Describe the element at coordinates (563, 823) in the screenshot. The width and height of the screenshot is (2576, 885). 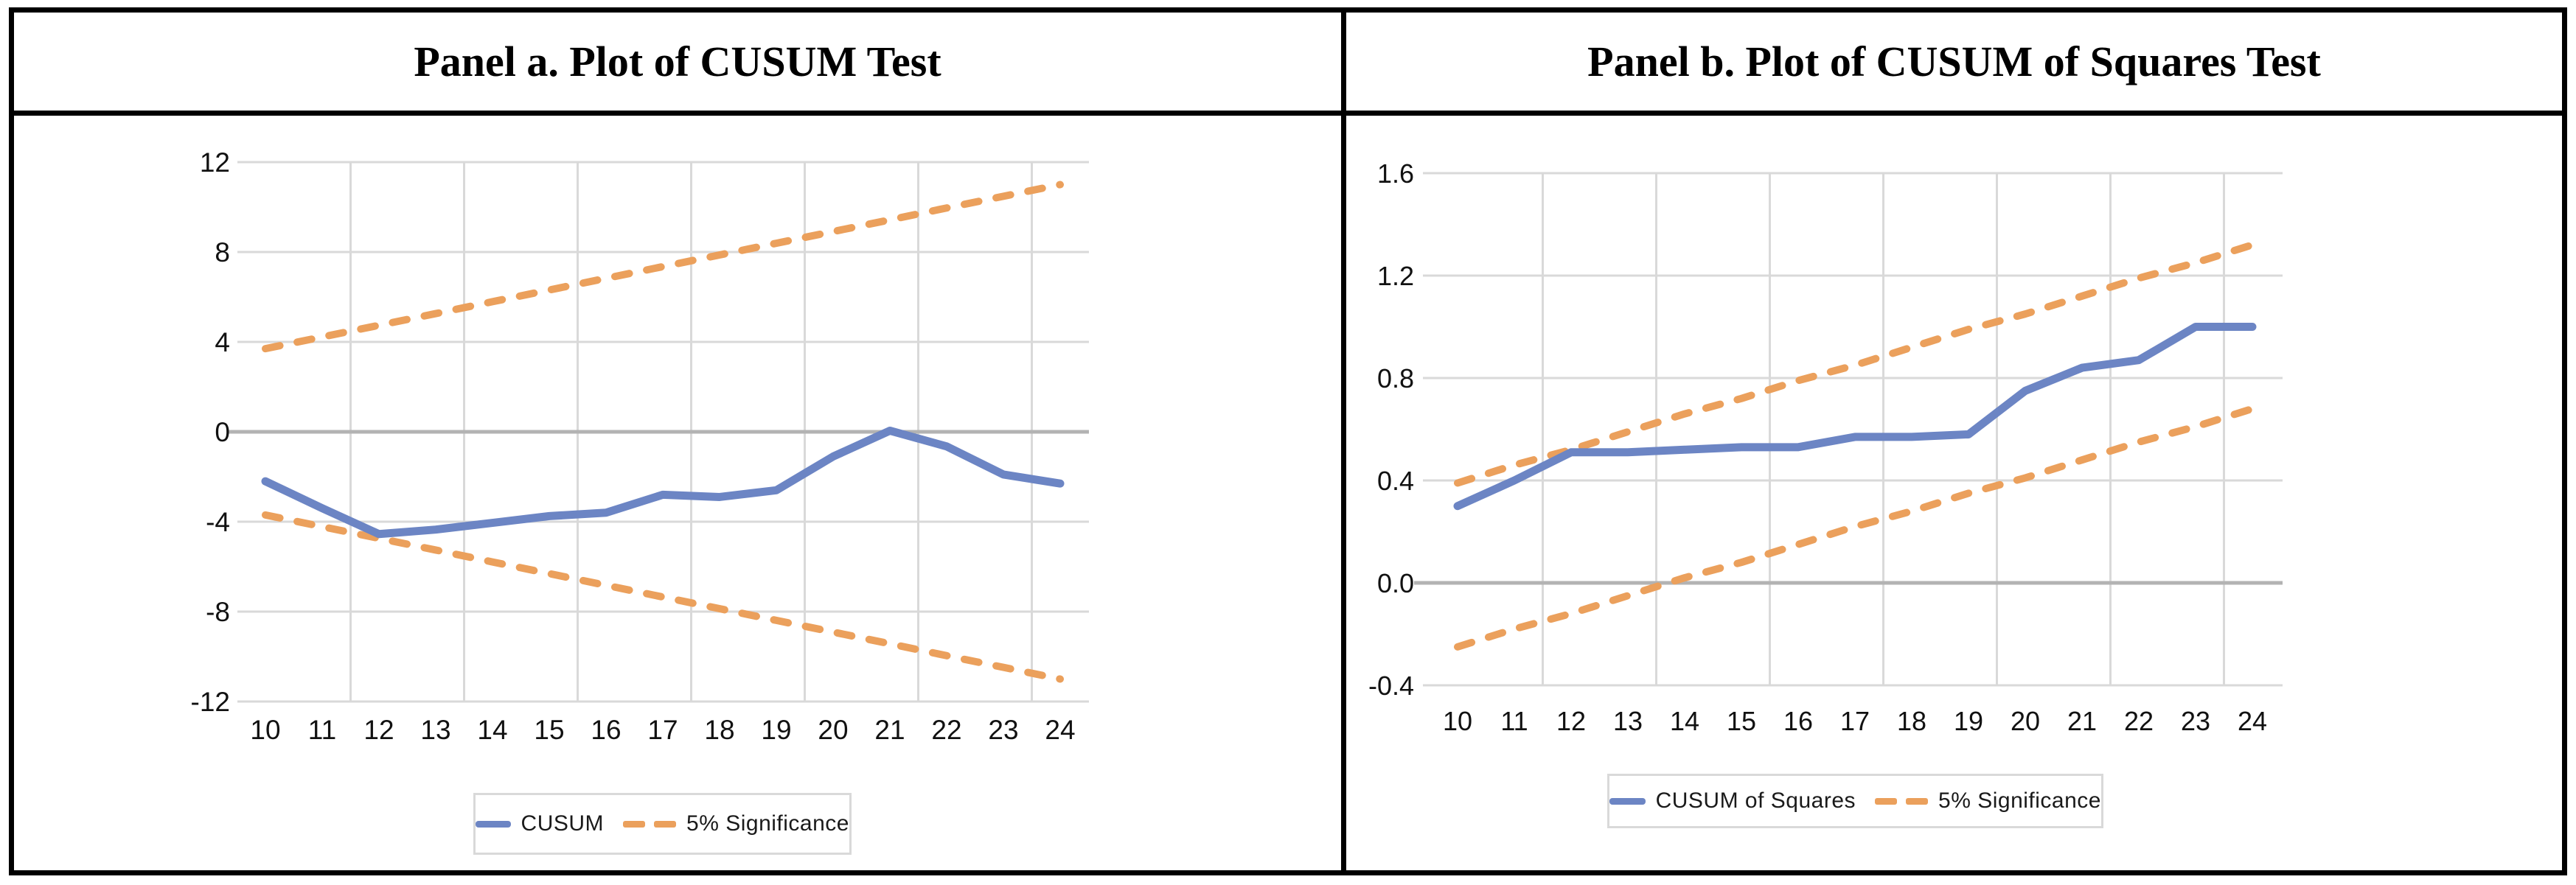
I see `cusum-legend-label: CUSUM` at that location.